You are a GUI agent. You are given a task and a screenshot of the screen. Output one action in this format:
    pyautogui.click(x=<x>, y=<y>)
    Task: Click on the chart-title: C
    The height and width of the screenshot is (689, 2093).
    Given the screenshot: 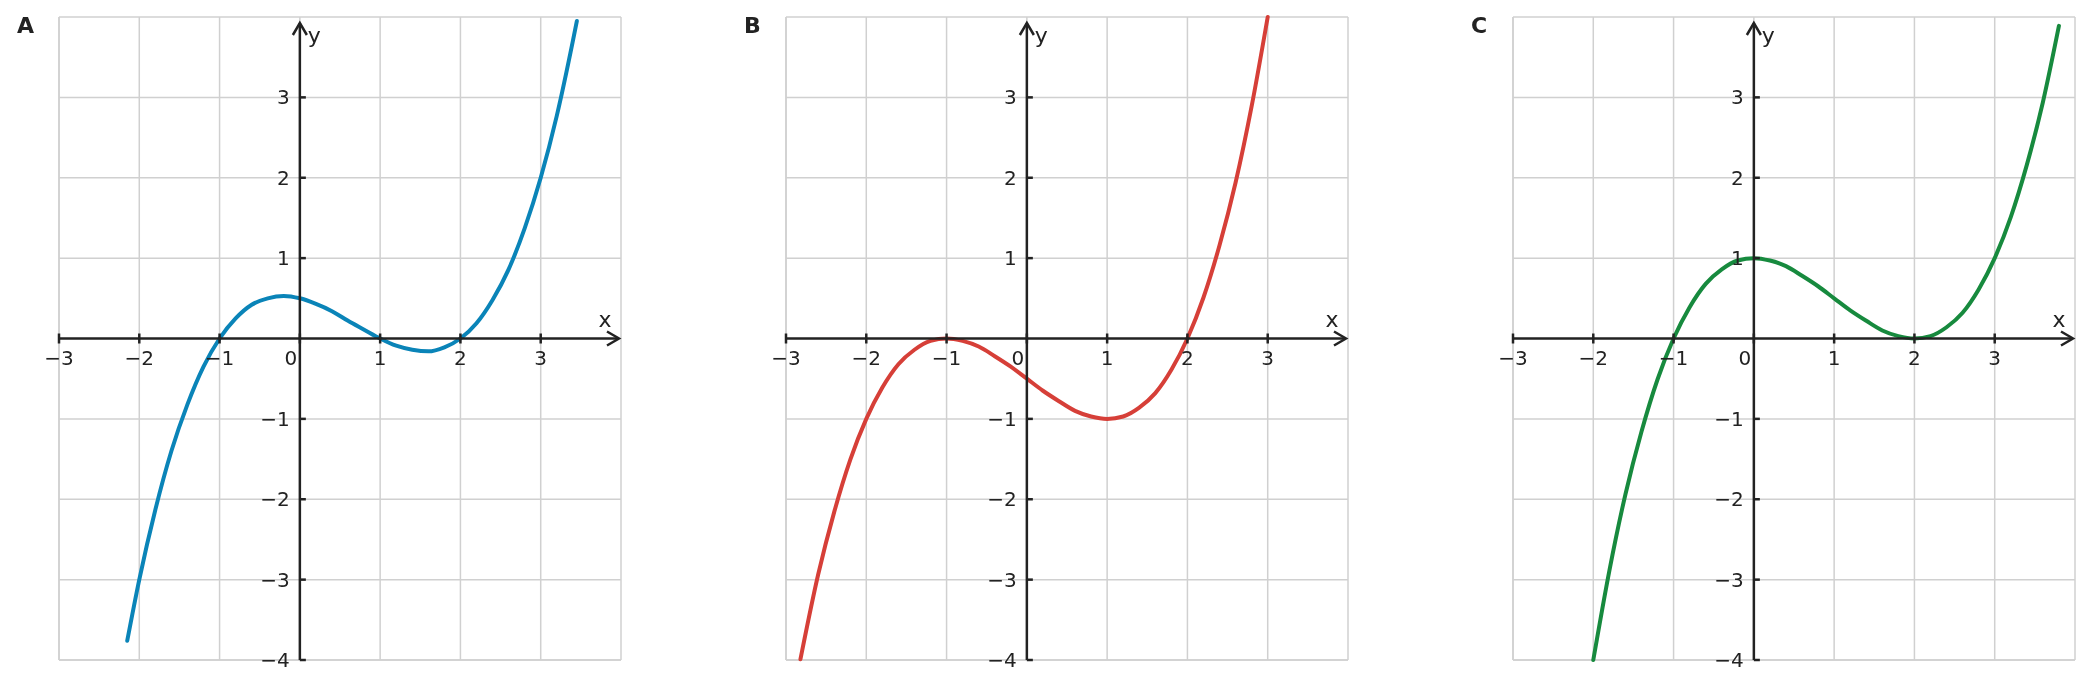 What is the action you would take?
    pyautogui.click(x=1479, y=25)
    